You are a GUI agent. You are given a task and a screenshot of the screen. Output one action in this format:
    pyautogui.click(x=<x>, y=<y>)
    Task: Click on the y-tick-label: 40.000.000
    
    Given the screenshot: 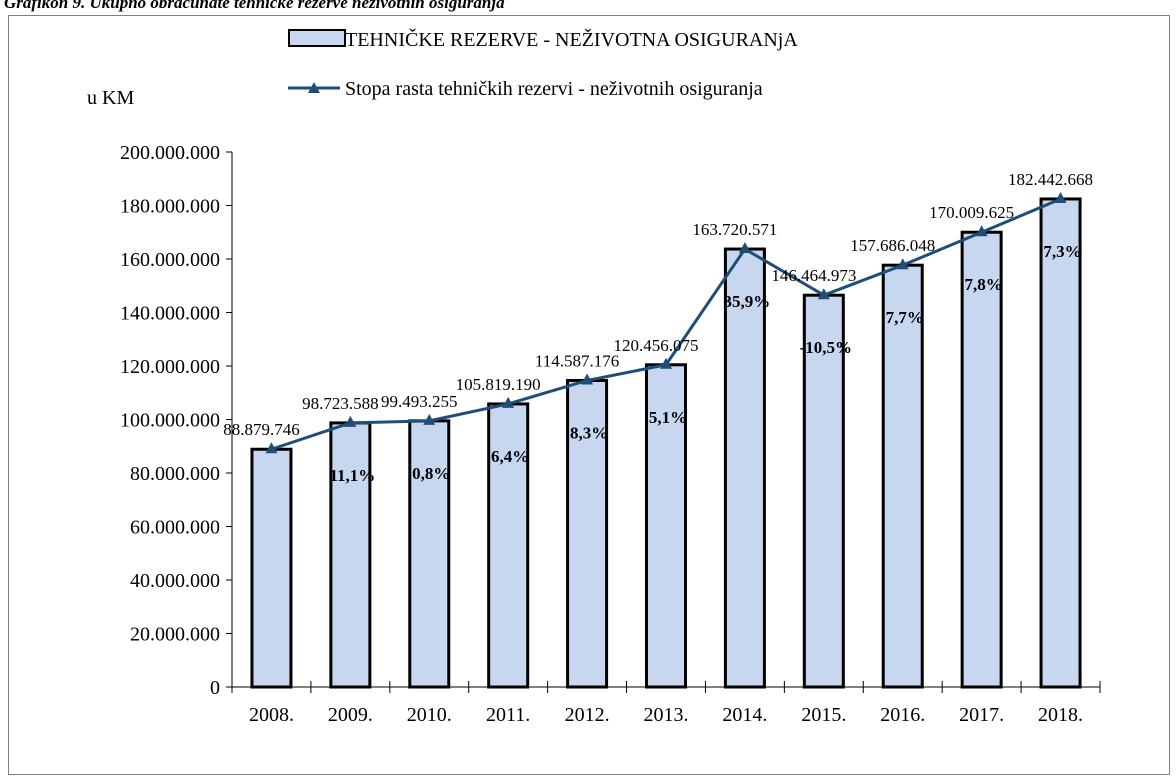 What is the action you would take?
    pyautogui.click(x=175, y=581)
    